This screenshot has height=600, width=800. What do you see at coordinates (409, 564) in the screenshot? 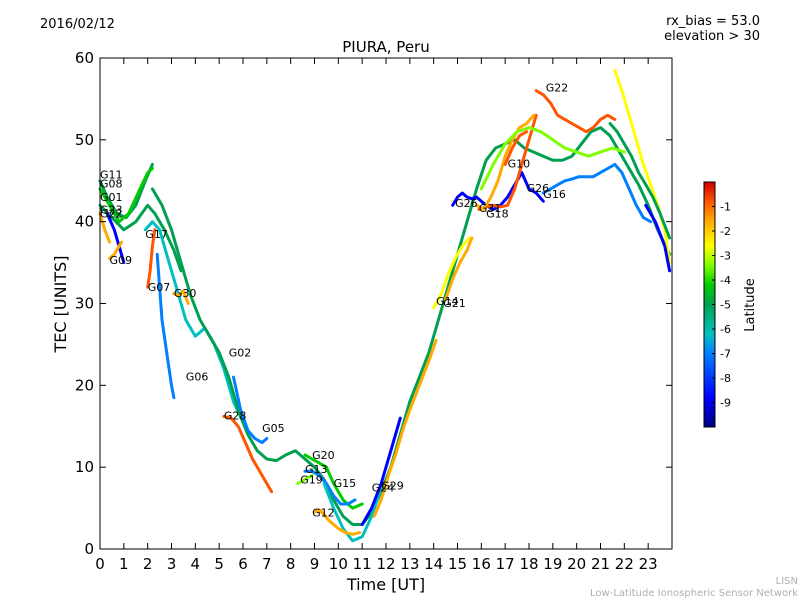
I see `x-tick-label-13: 13` at bounding box center [409, 564].